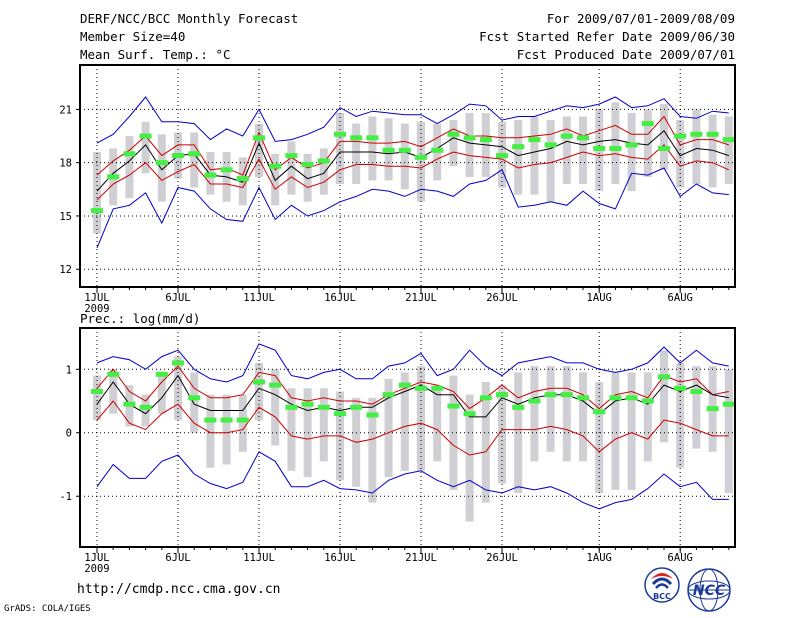  Describe the element at coordinates (607, 36) in the screenshot. I see `refer-date: Fcst Started Refer Date 2009/06/30` at that location.